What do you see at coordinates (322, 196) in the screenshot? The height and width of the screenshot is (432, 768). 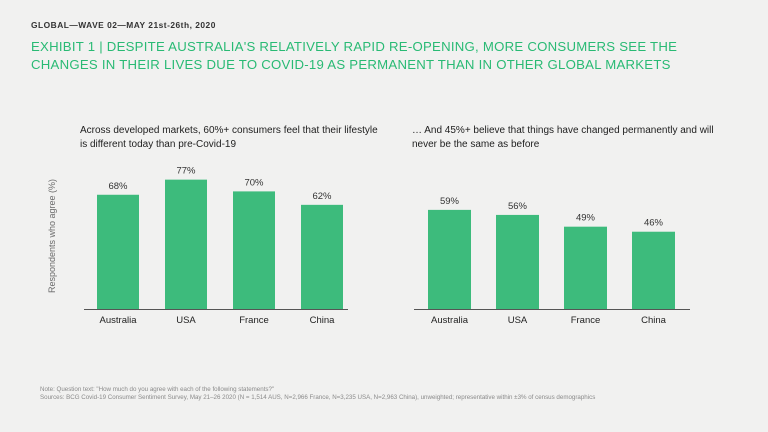 I see `data-label-china: 62%` at bounding box center [322, 196].